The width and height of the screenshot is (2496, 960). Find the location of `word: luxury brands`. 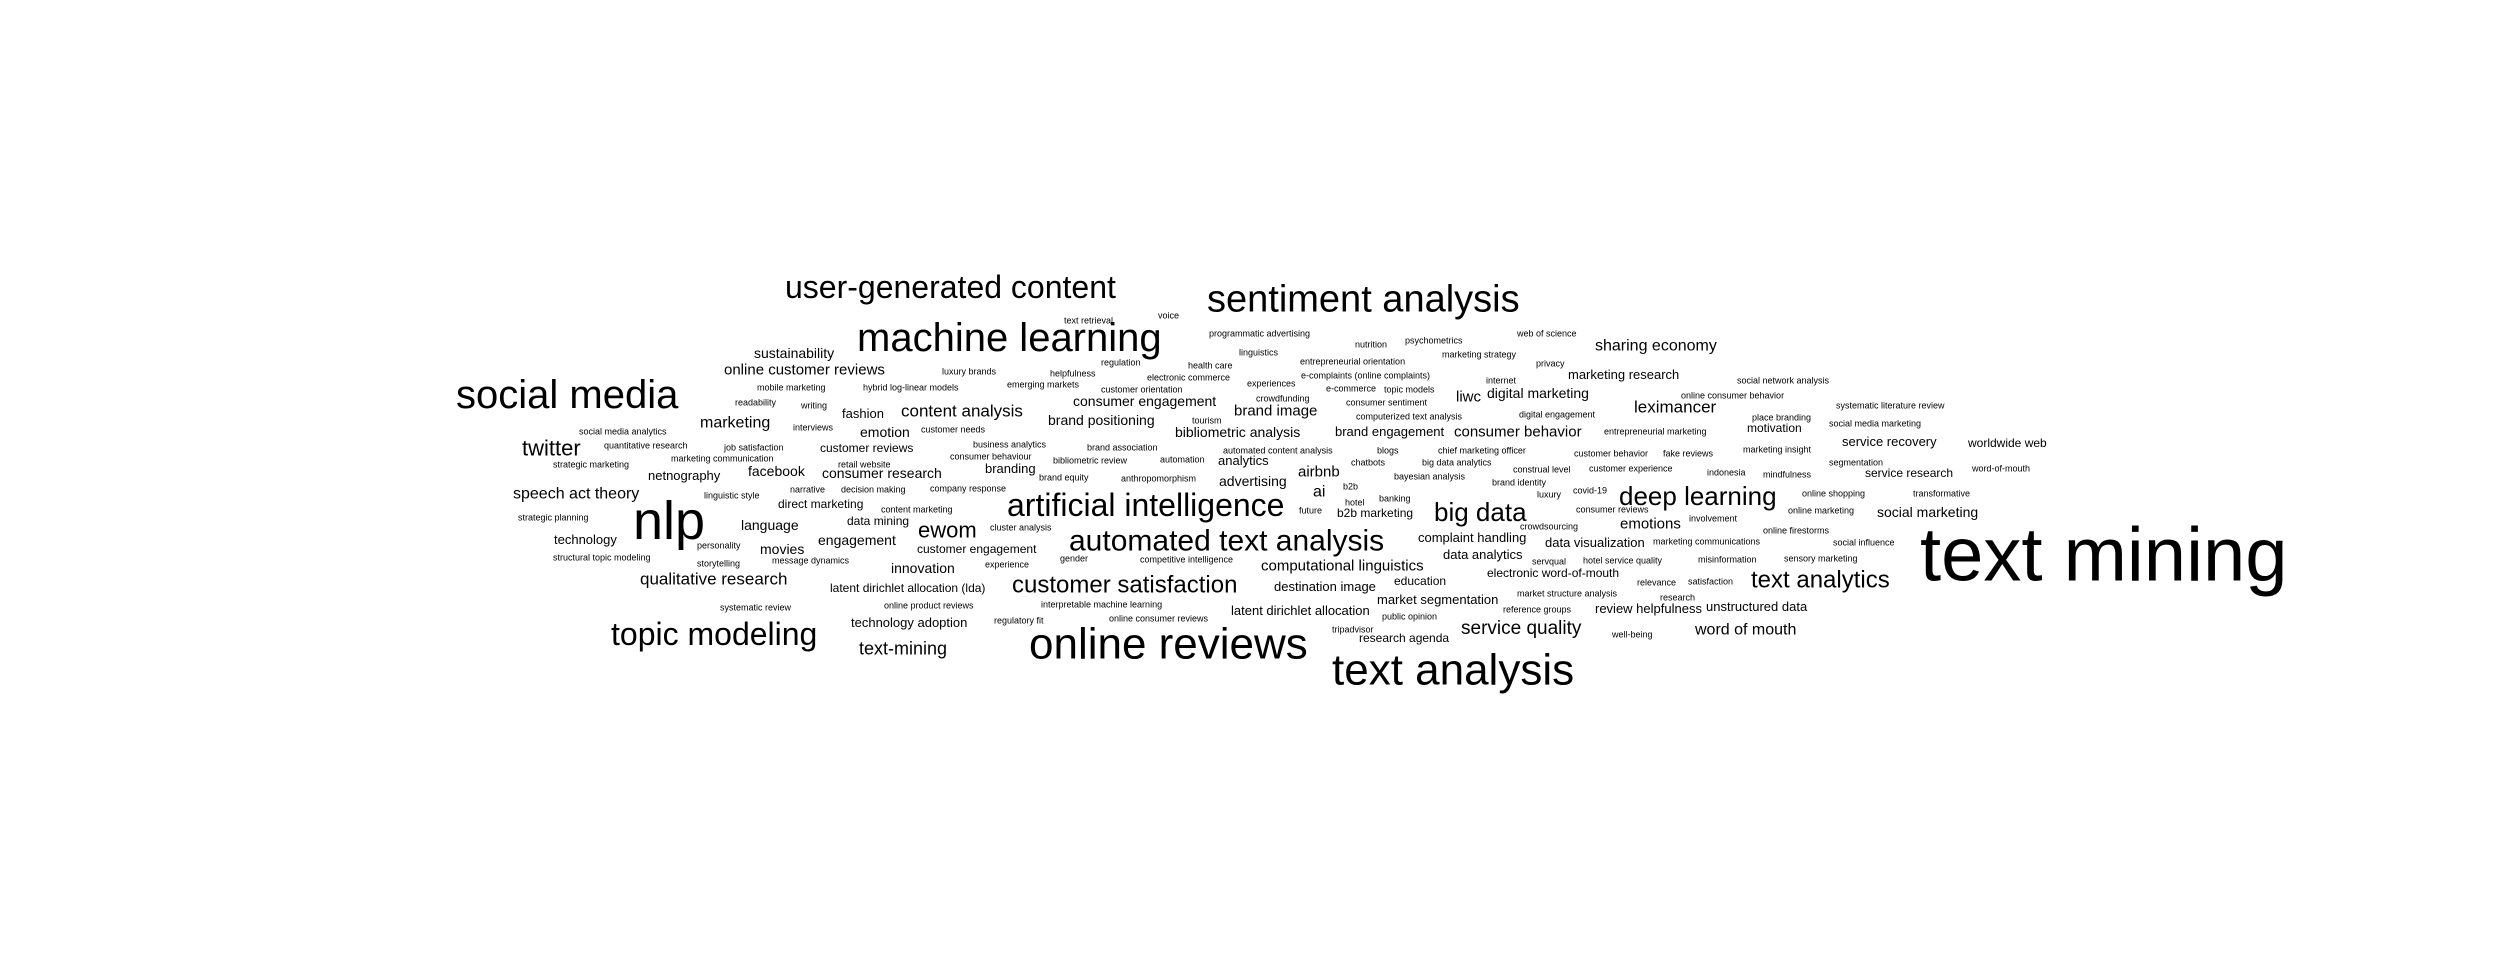

word: luxury brands is located at coordinates (969, 371).